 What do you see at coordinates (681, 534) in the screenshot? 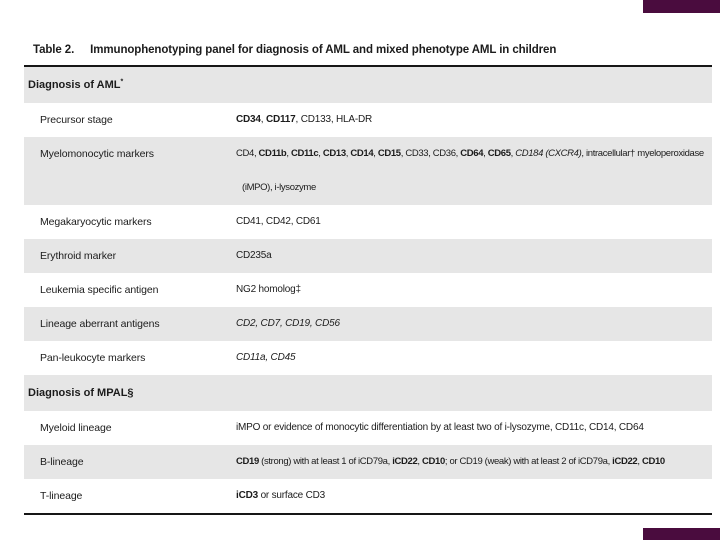
I see `bottom-right-accent-bar` at bounding box center [681, 534].